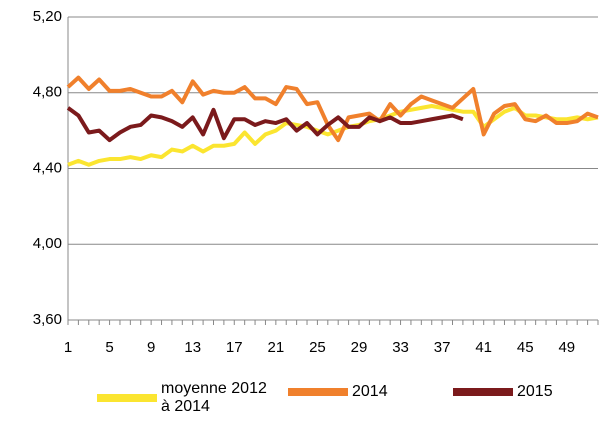 The image size is (601, 423). What do you see at coordinates (535, 391) in the screenshot?
I see `legend-label: 2015` at bounding box center [535, 391].